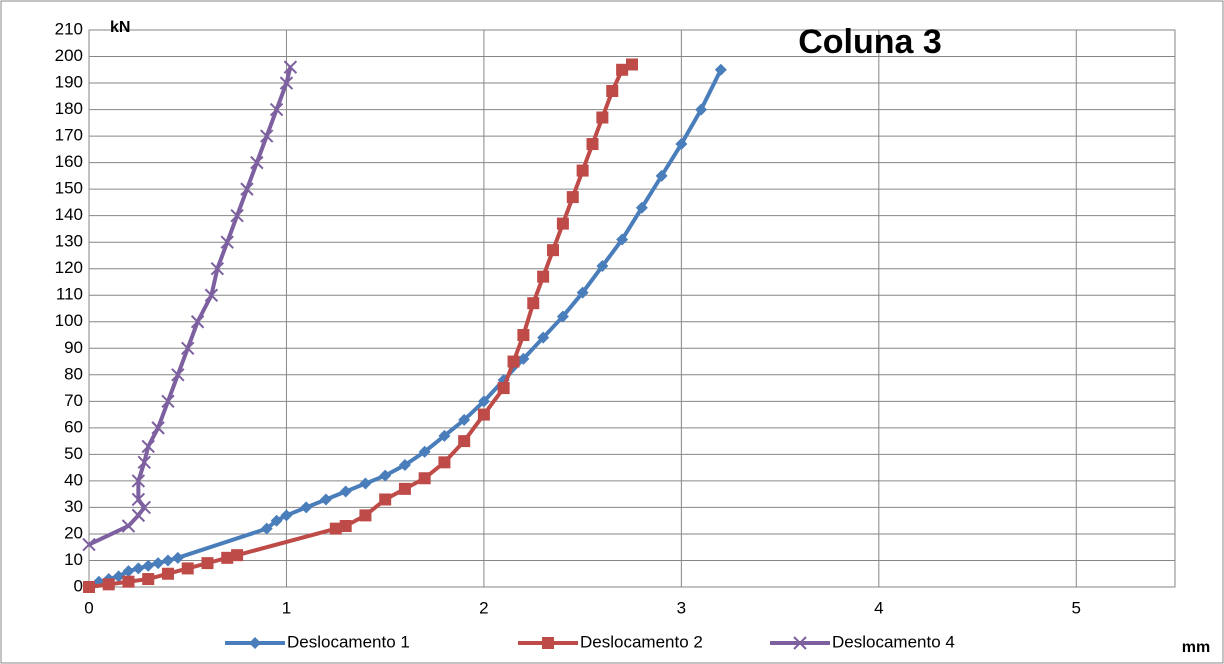 The width and height of the screenshot is (1224, 664). What do you see at coordinates (120, 27) in the screenshot?
I see `y-axis-label: kN` at bounding box center [120, 27].